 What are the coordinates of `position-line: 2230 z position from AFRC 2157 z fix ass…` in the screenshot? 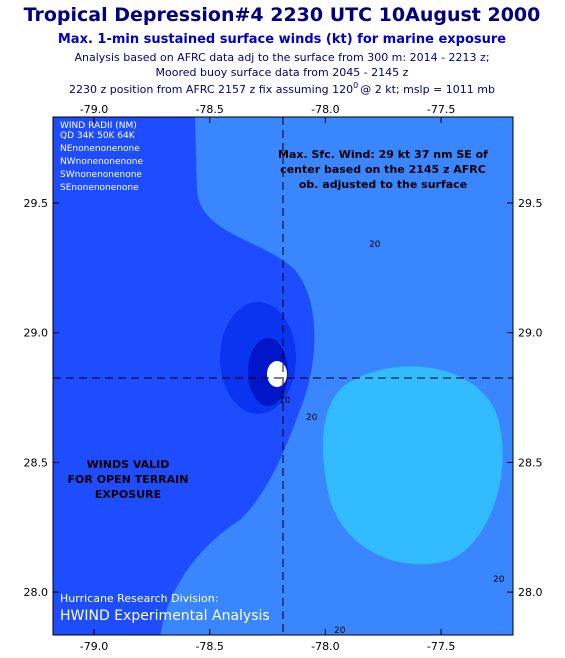 It's located at (282, 88).